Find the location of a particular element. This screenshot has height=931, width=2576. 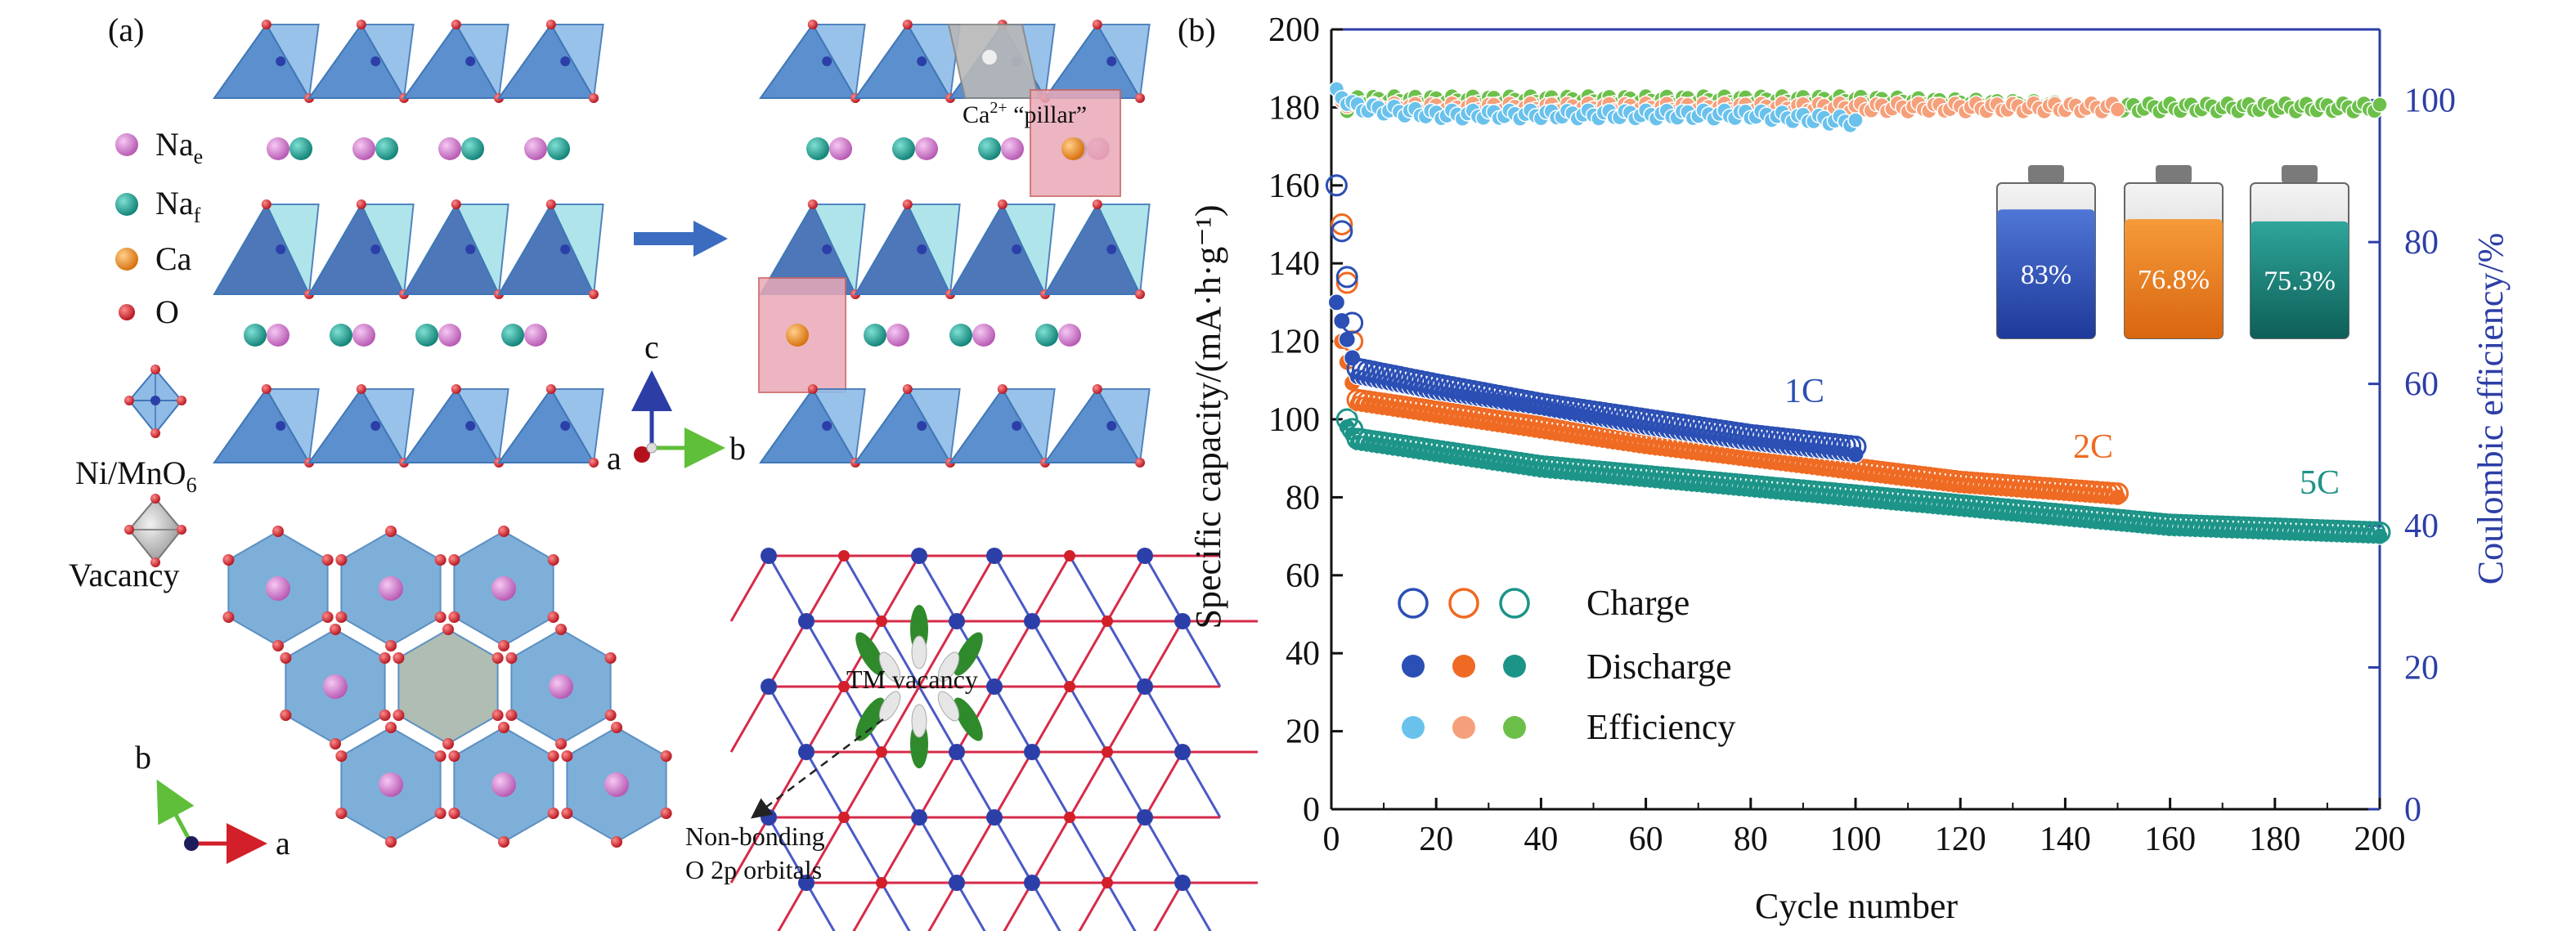

vacancy-octahedron-icon is located at coordinates (155, 530).